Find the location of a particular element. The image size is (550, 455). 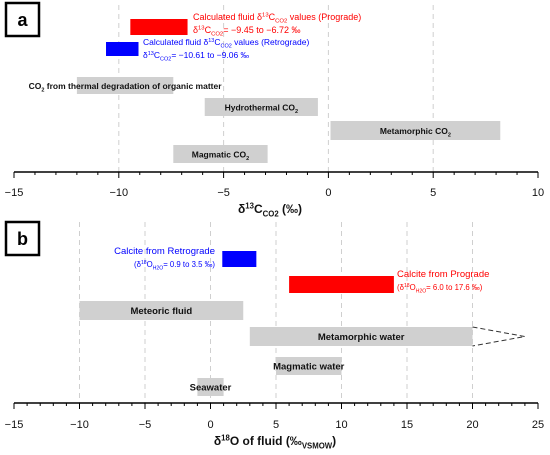

bar-label-metamorphic: Metamorphic CO2 is located at coordinates (415, 132).